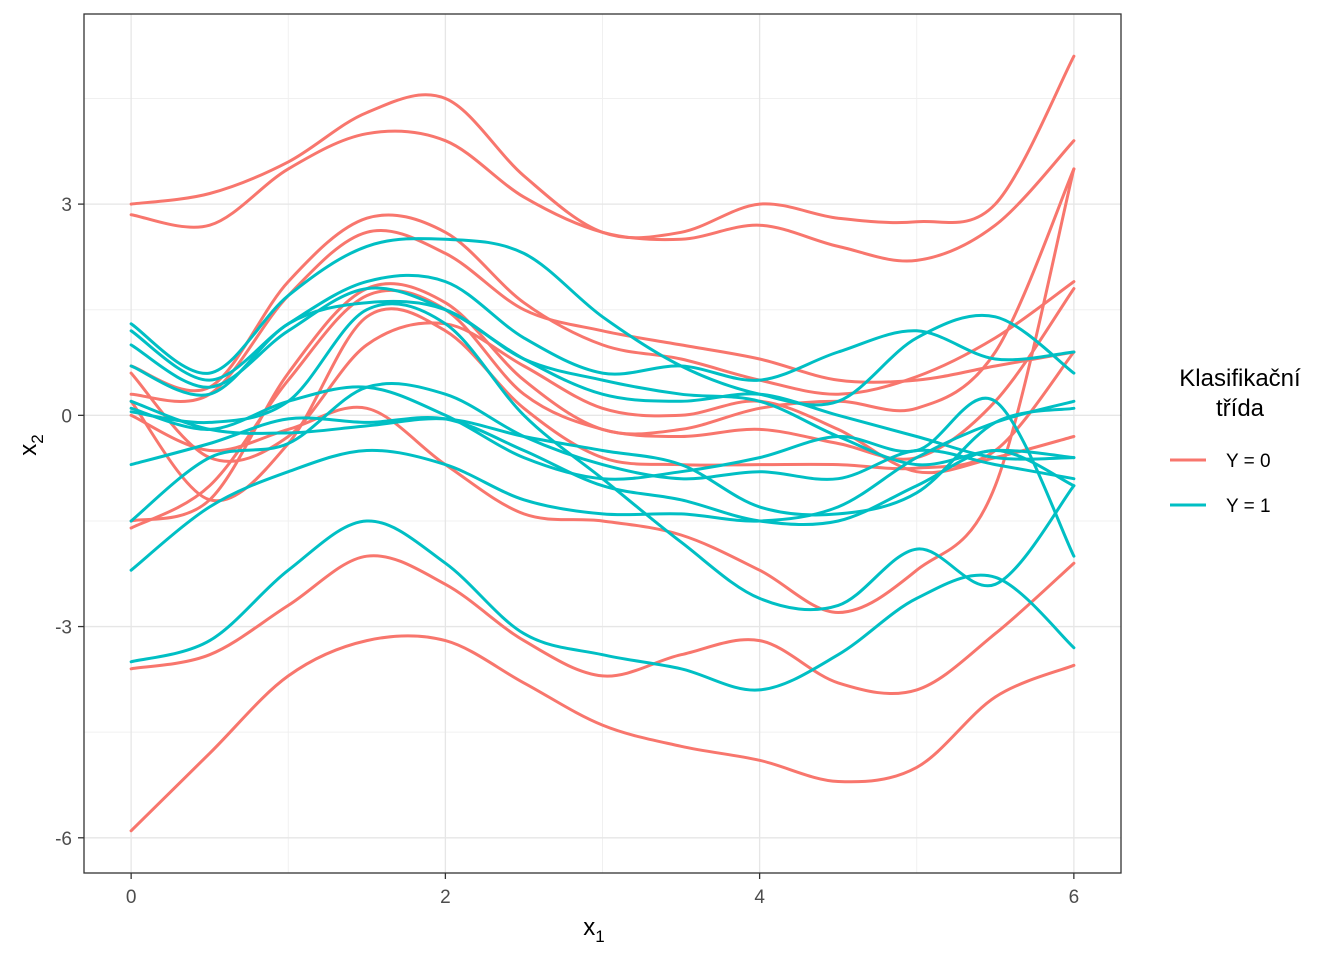 This screenshot has width=1344, height=960. I want to click on legend-title-line2: třída, so click(1240, 408).